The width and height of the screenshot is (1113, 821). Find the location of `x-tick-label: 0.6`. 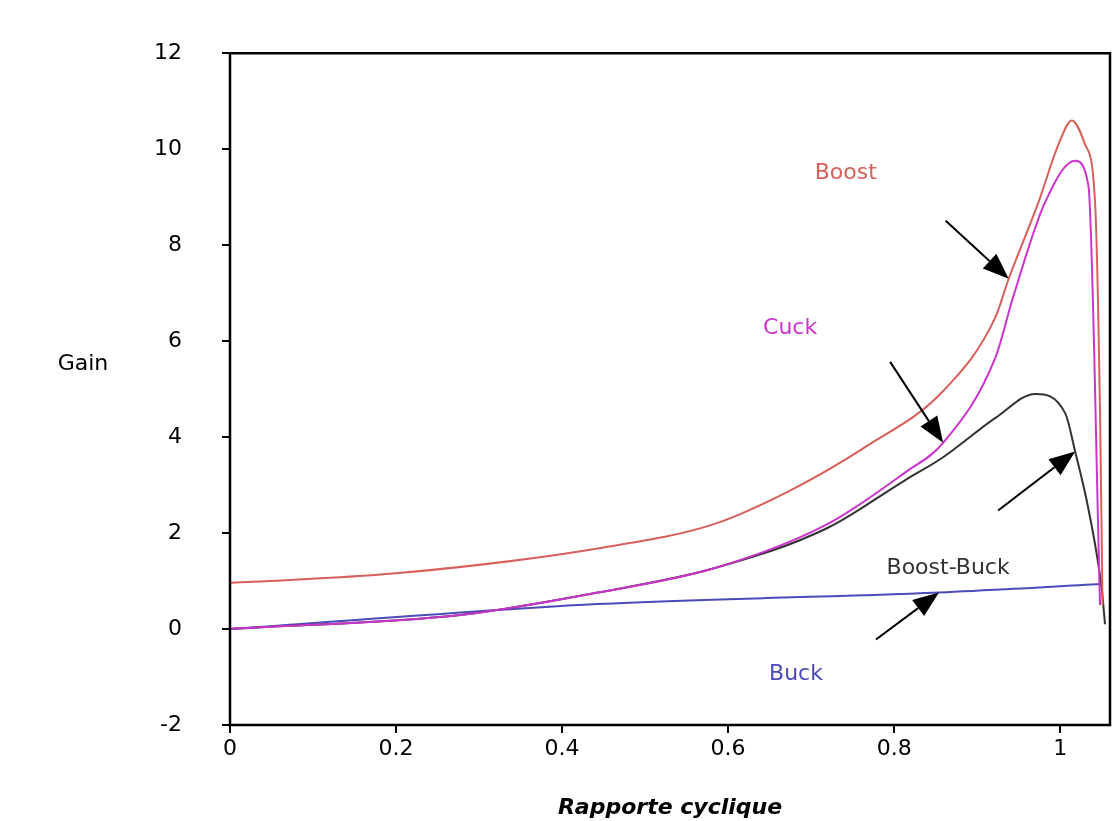

x-tick-label: 0.6 is located at coordinates (728, 747).